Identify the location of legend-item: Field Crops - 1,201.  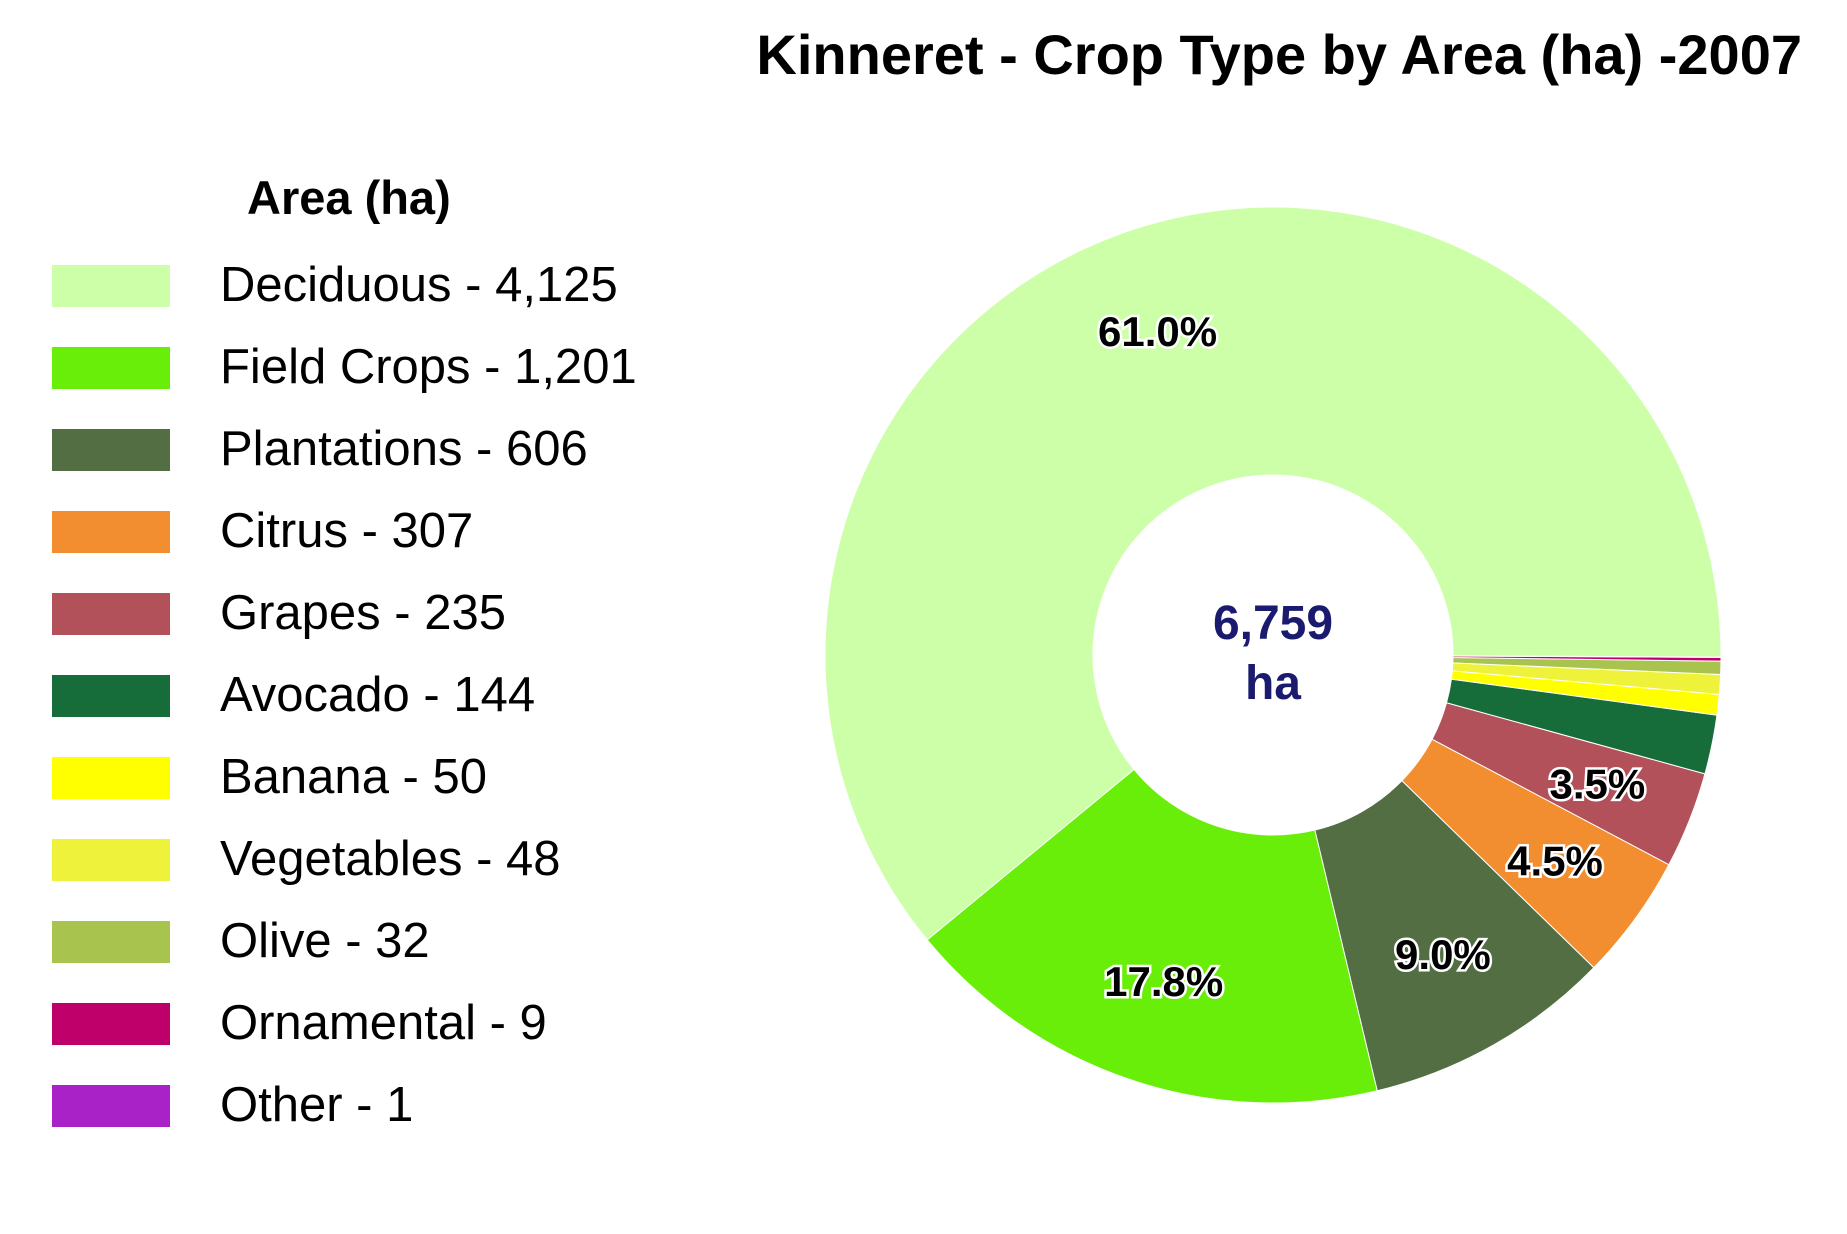
(372, 367).